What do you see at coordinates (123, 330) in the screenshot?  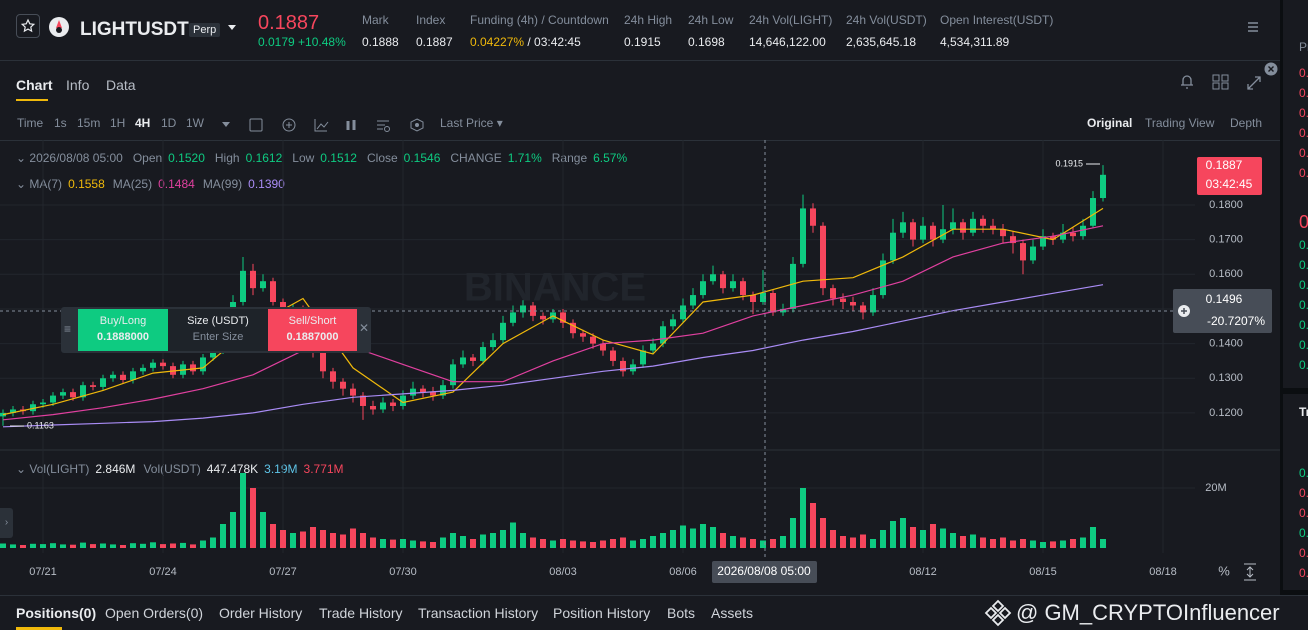 I see `buy-button: Buy/Long 0.1888000` at bounding box center [123, 330].